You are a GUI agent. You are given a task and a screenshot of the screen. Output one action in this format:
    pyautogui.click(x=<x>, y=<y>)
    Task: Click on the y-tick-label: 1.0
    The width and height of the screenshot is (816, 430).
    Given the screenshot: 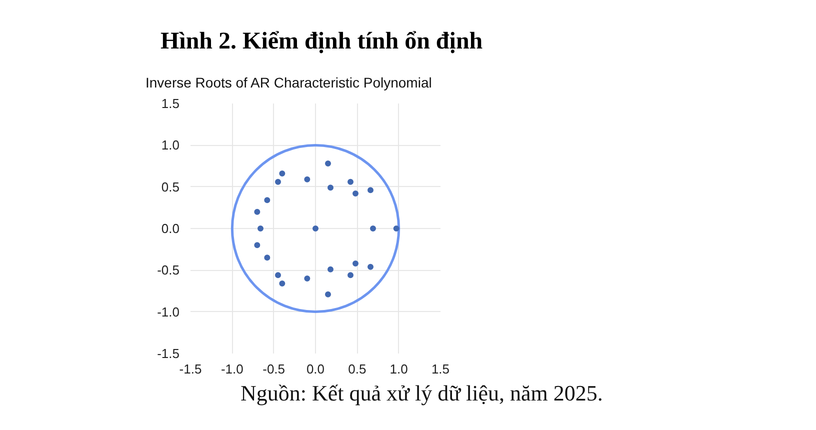 What is the action you would take?
    pyautogui.click(x=170, y=145)
    